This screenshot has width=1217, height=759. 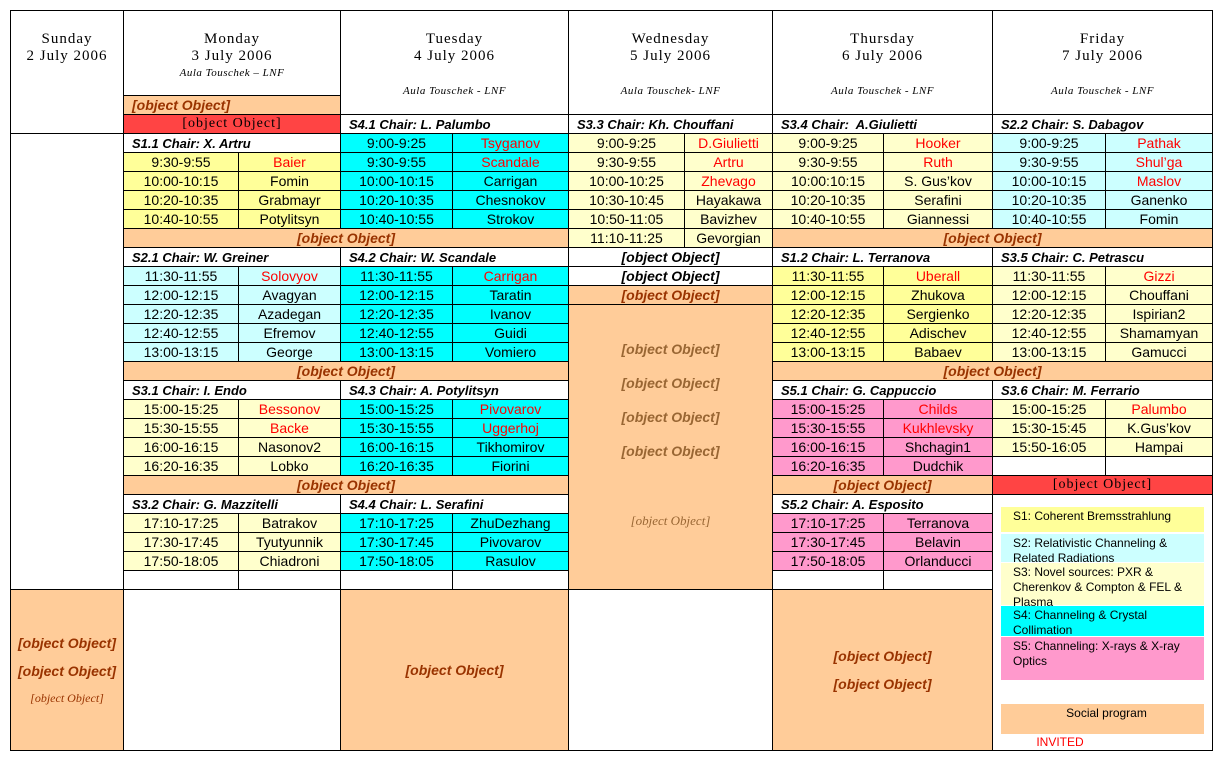 What do you see at coordinates (938, 428) in the screenshot?
I see `talk-speaker: Kukhlevsky` at bounding box center [938, 428].